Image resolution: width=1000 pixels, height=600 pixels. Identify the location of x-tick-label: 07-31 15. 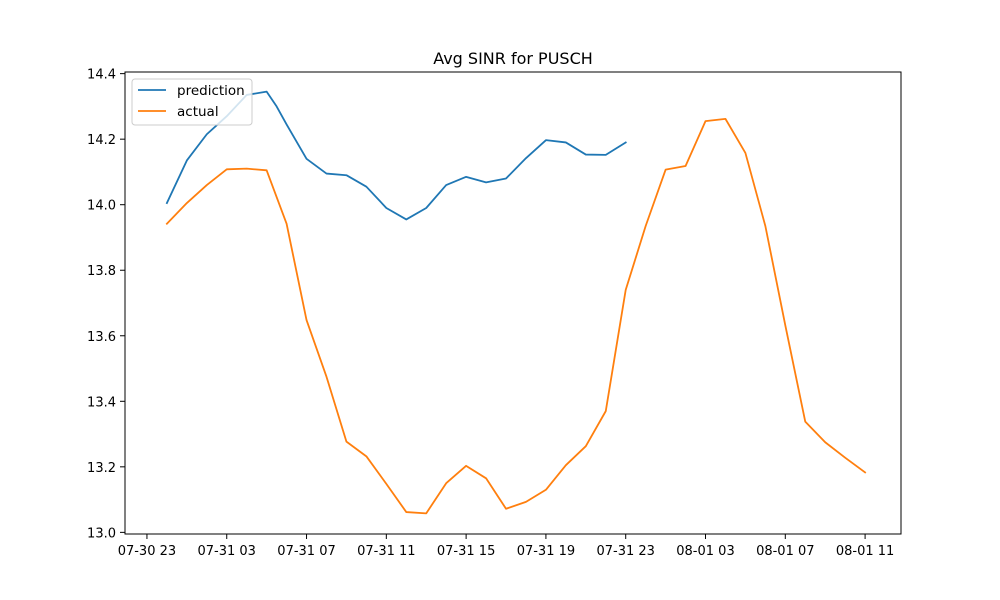
(466, 551).